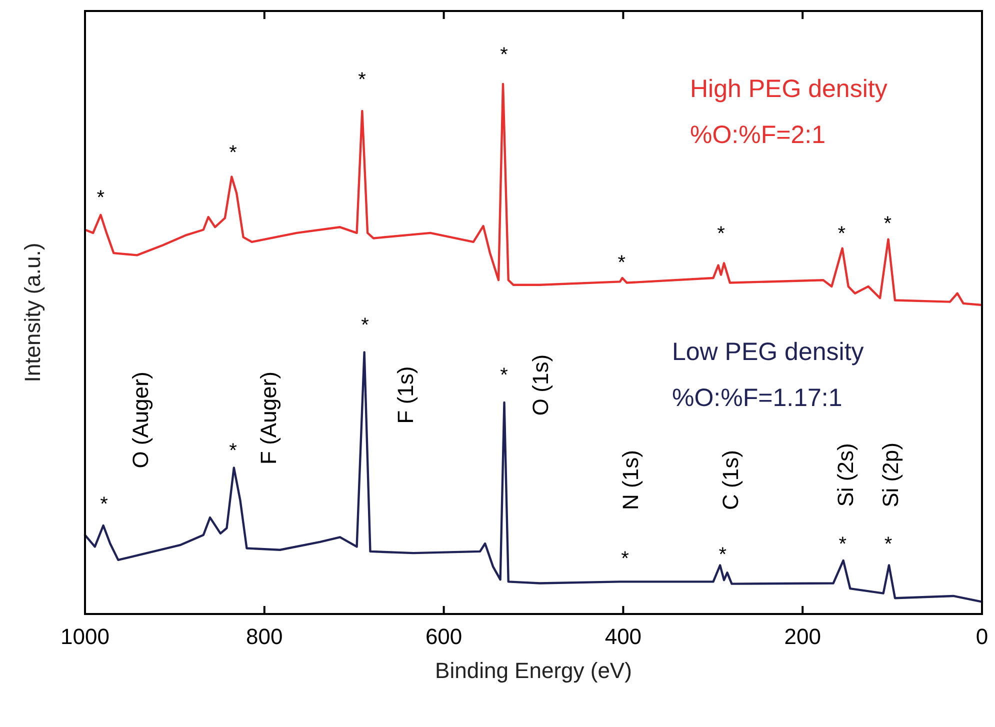  I want to click on x-tick-label: 1000, so click(85, 636).